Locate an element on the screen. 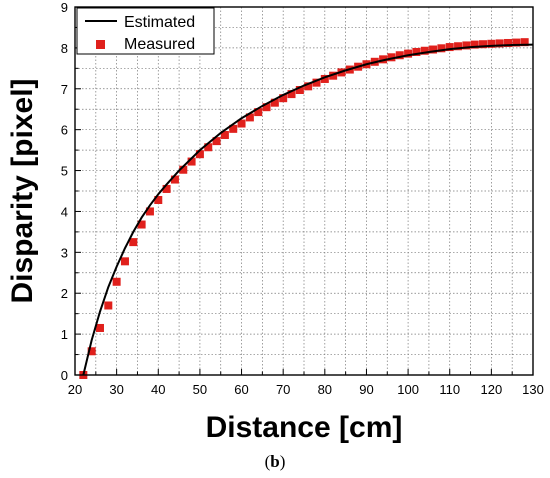  legend-estimated-label: Estimated is located at coordinates (159, 22).